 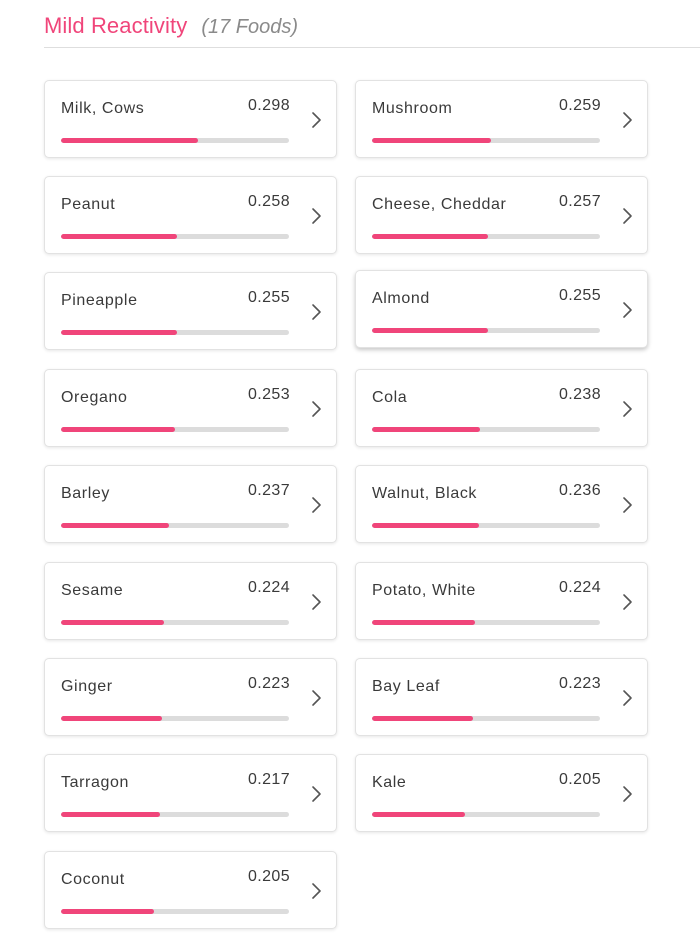 I want to click on food-name: Mushroom, so click(x=412, y=108).